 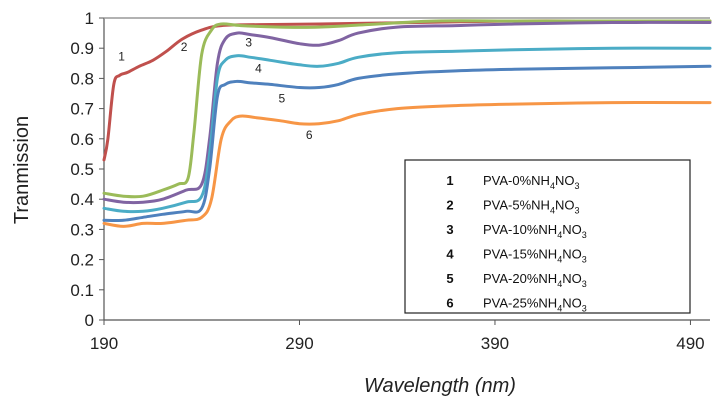 I want to click on legend-entry: PVA-0%NH4NO3, so click(x=531, y=182).